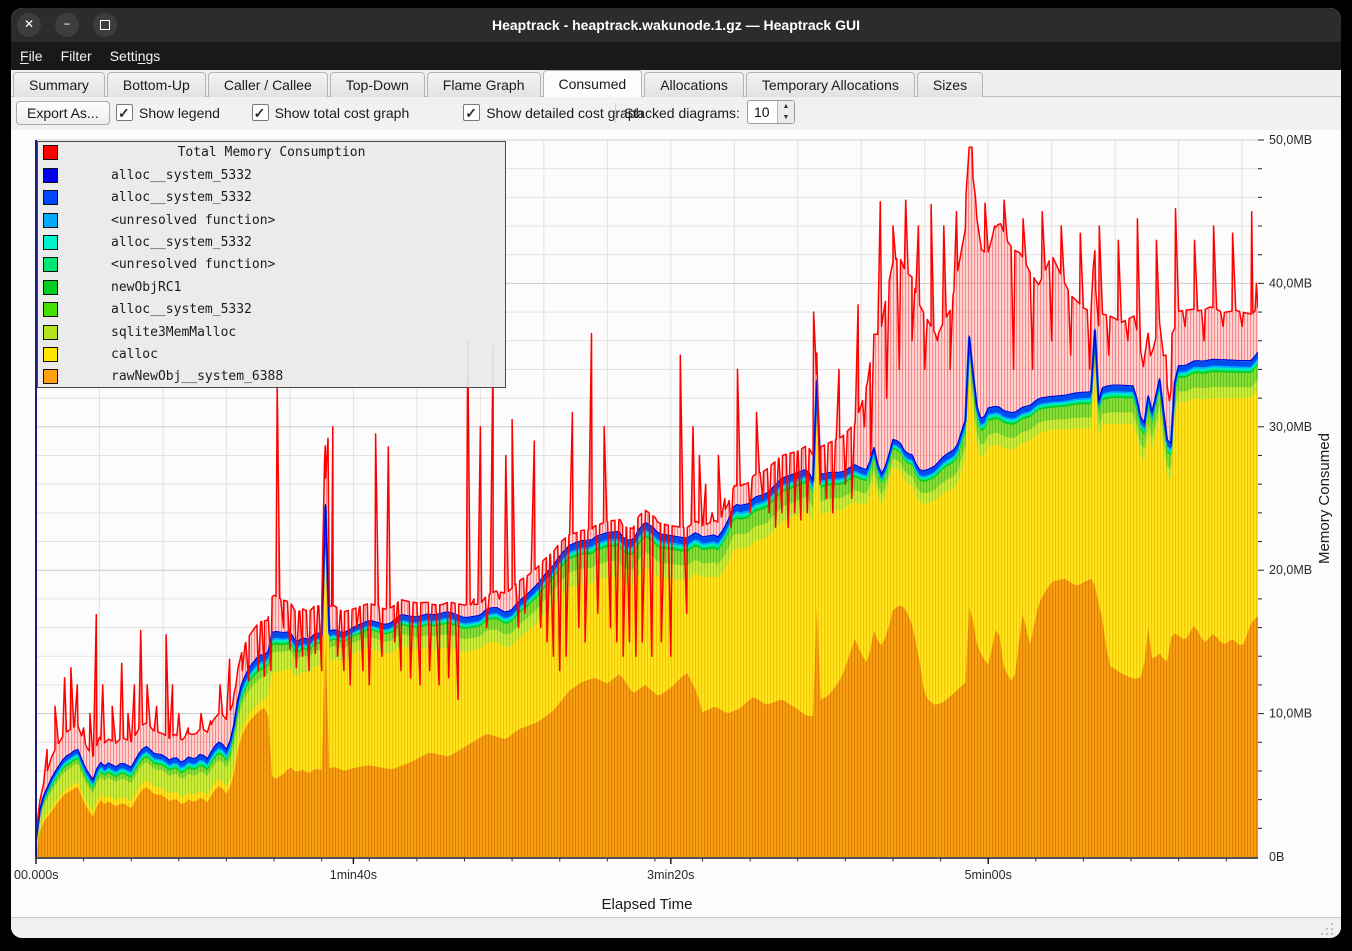 The height and width of the screenshot is (951, 1352). Describe the element at coordinates (592, 83) in the screenshot. I see `tab-consumed: Consumed` at that location.